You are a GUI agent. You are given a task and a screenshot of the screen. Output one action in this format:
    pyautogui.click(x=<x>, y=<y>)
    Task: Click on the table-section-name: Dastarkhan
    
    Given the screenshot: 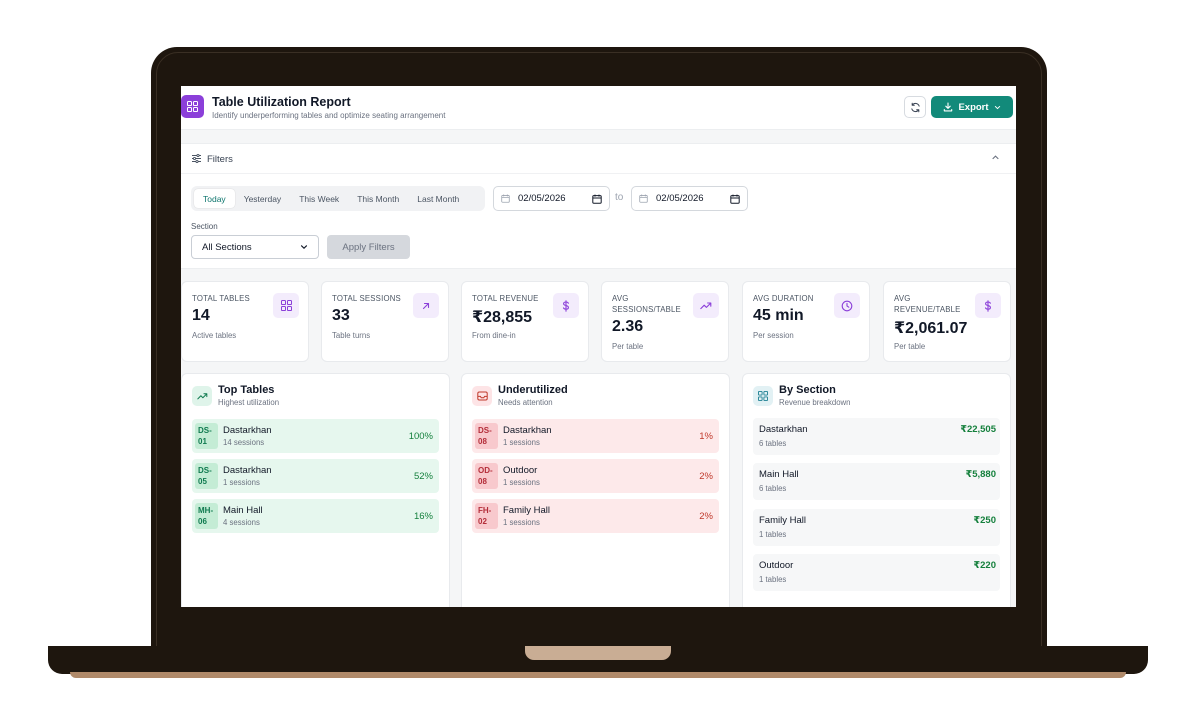 What is the action you would take?
    pyautogui.click(x=247, y=430)
    